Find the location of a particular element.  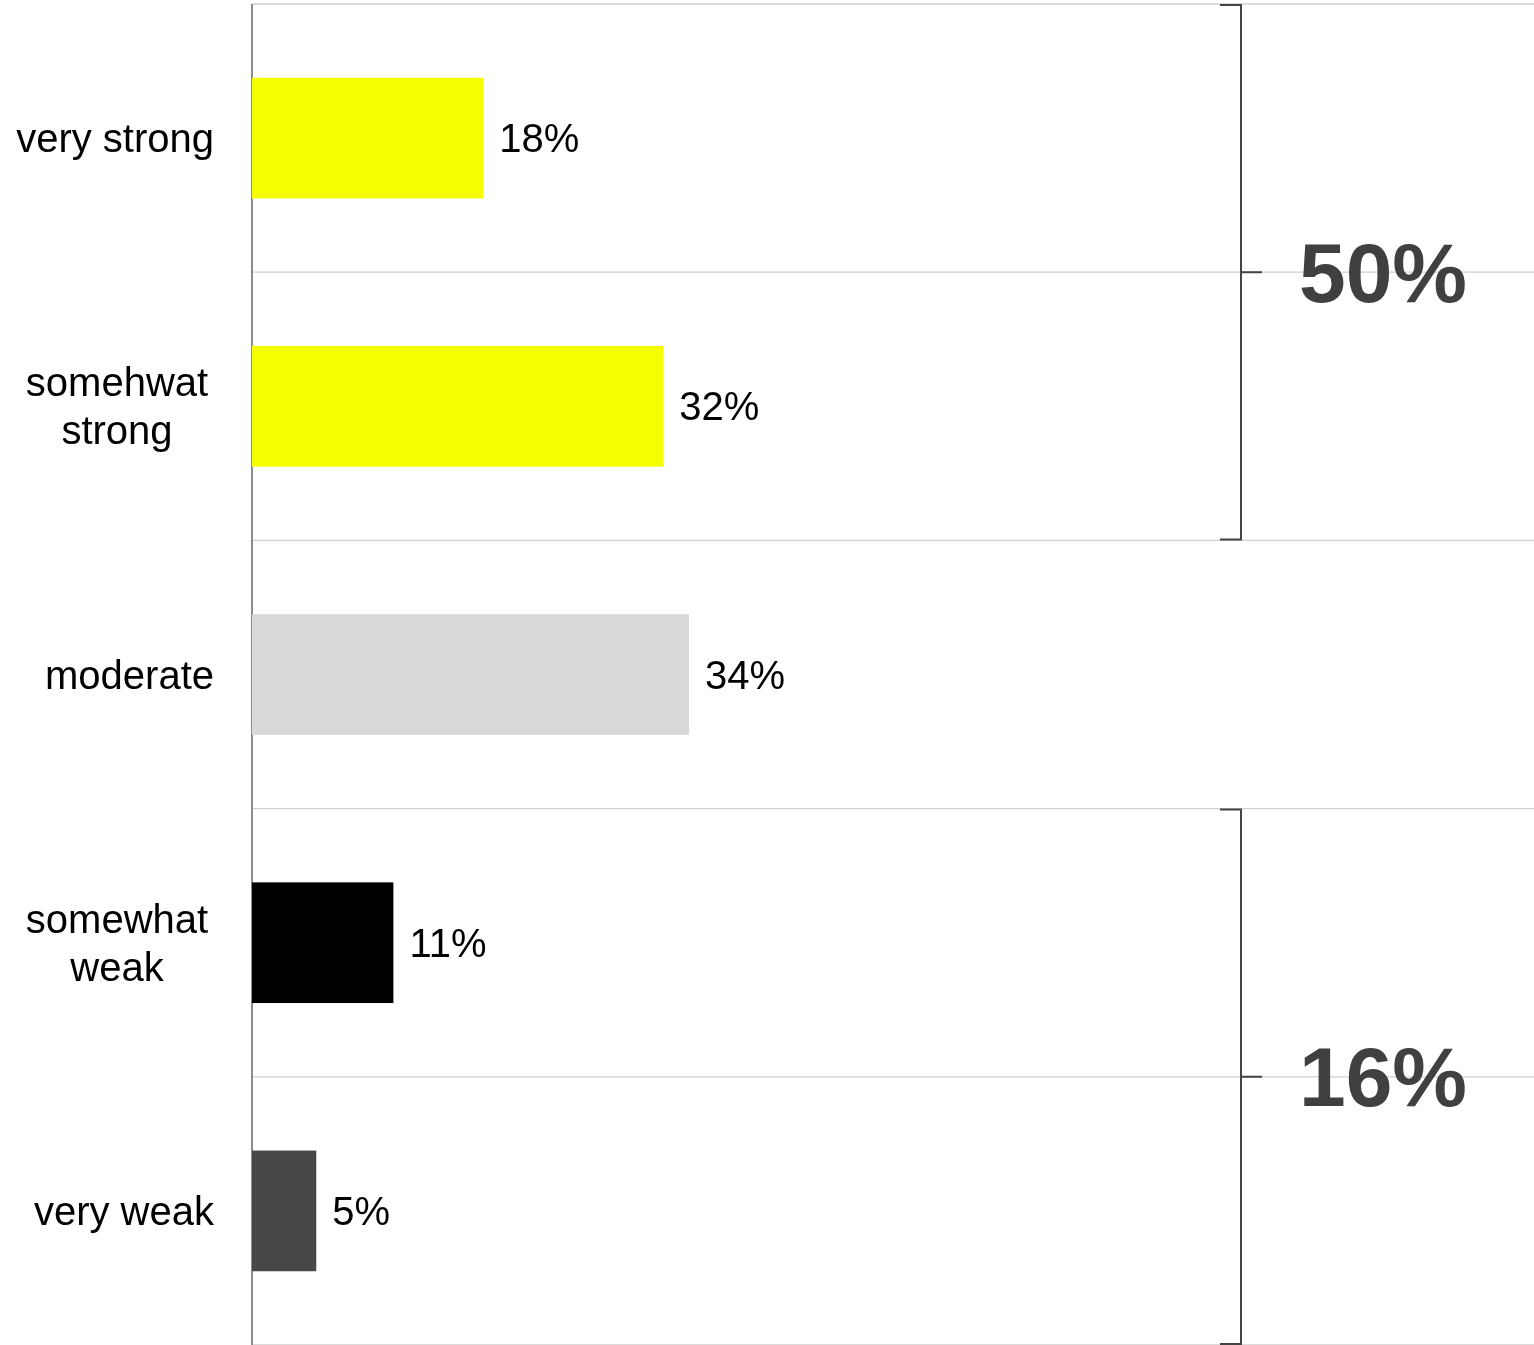

y-tick-label: very weak is located at coordinates (124, 1210).